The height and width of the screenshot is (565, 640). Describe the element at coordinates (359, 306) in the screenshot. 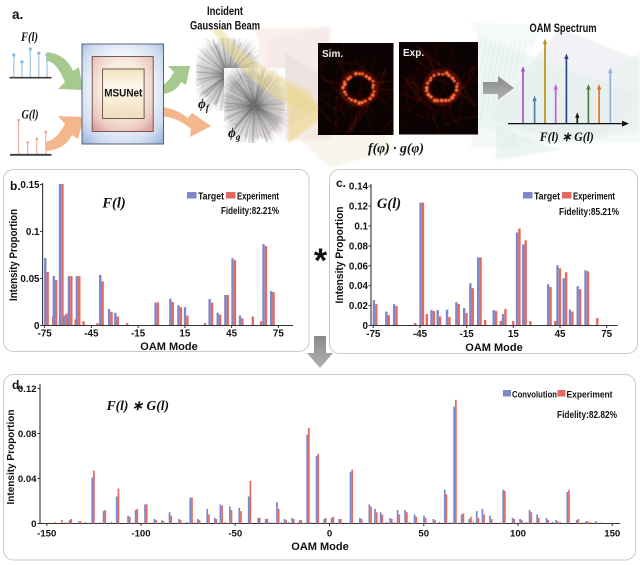

I see `svg-text: 0.02` at that location.